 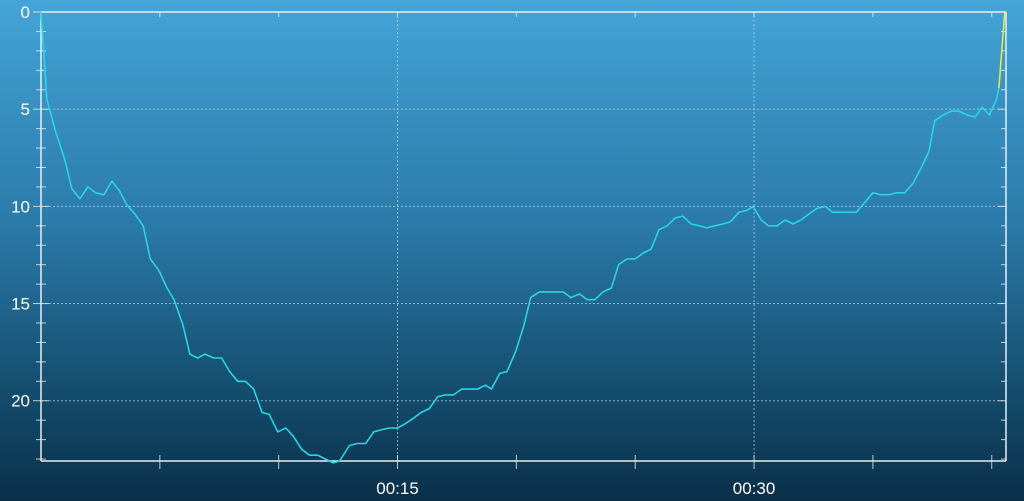 I want to click on x-tick-label: 00:15, so click(x=397, y=488).